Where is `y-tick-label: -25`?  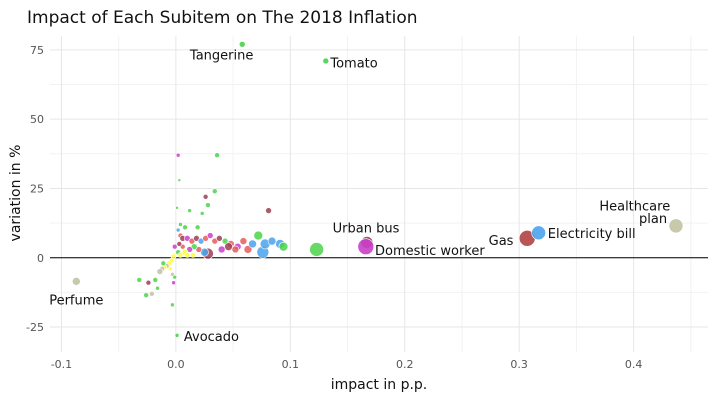 y-tick-label: -25 is located at coordinates (35, 327).